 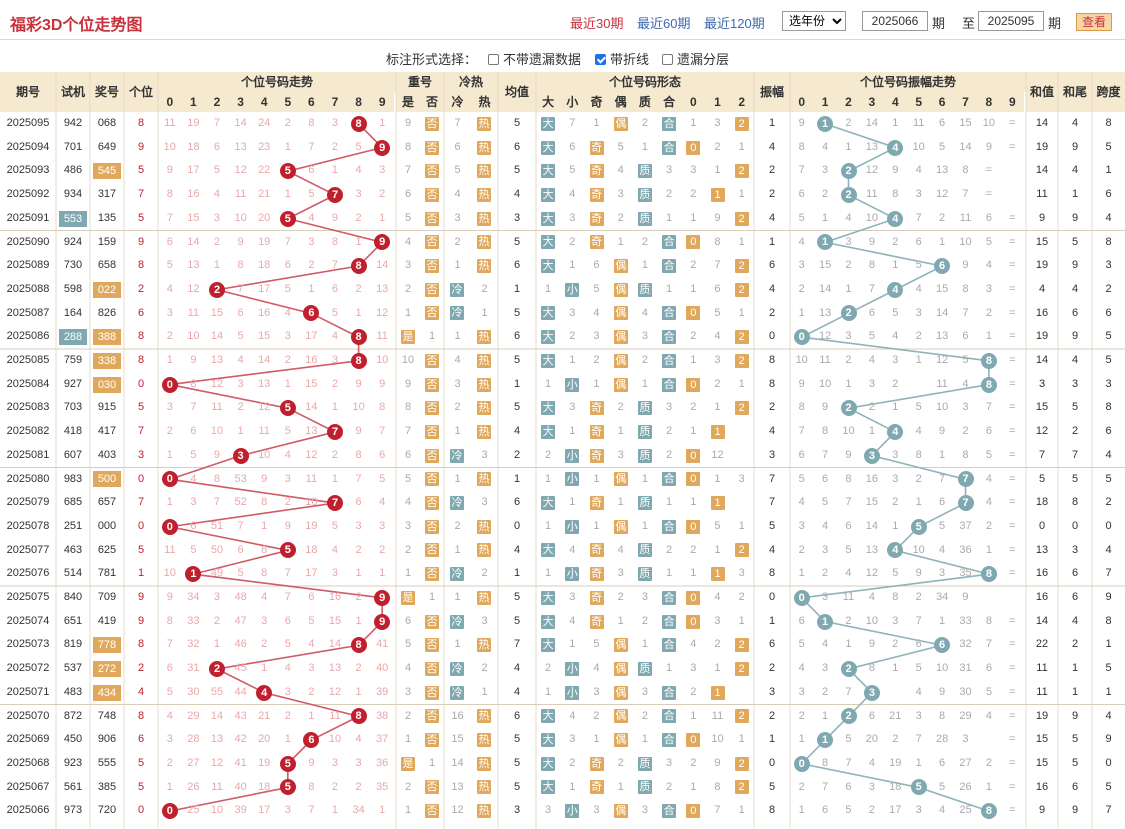 What do you see at coordinates (311, 102) in the screenshot?
I see `header-digit-6: 6` at bounding box center [311, 102].